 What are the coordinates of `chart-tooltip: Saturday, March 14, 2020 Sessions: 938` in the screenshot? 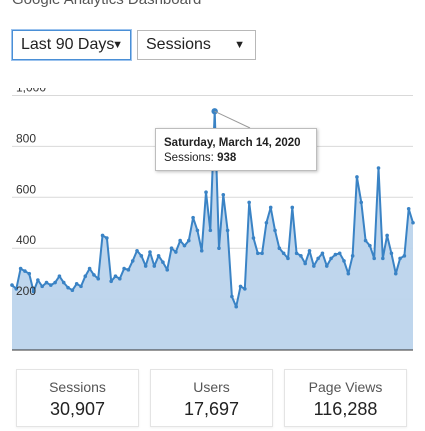 It's located at (236, 149).